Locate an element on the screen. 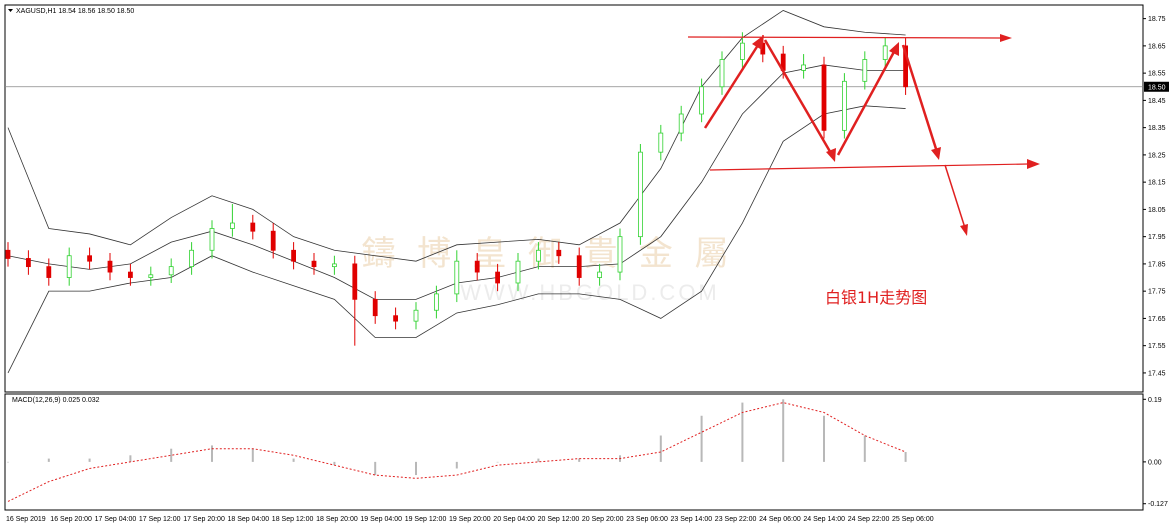 The image size is (1170, 529). y-tick-label: 17.65 is located at coordinates (1157, 319).